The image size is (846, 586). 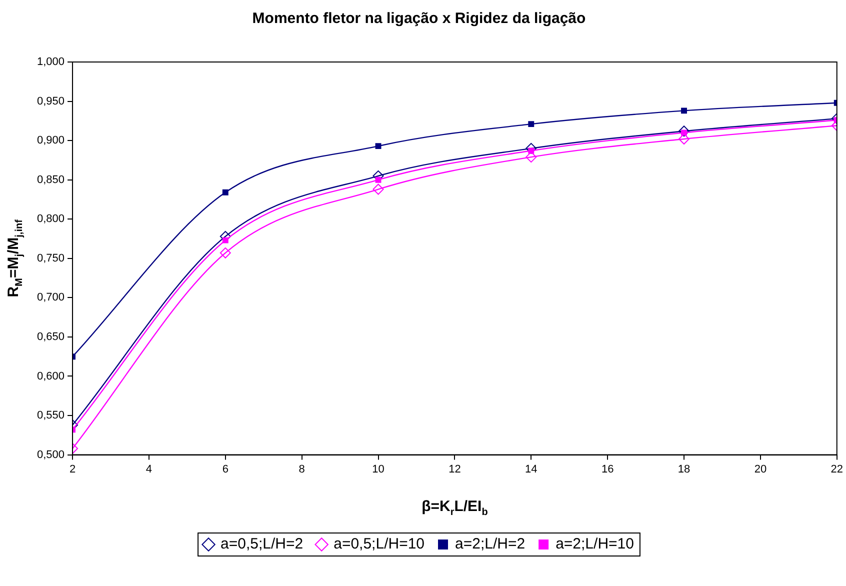 What do you see at coordinates (454, 469) in the screenshot?
I see `x-tick-label: 12` at bounding box center [454, 469].